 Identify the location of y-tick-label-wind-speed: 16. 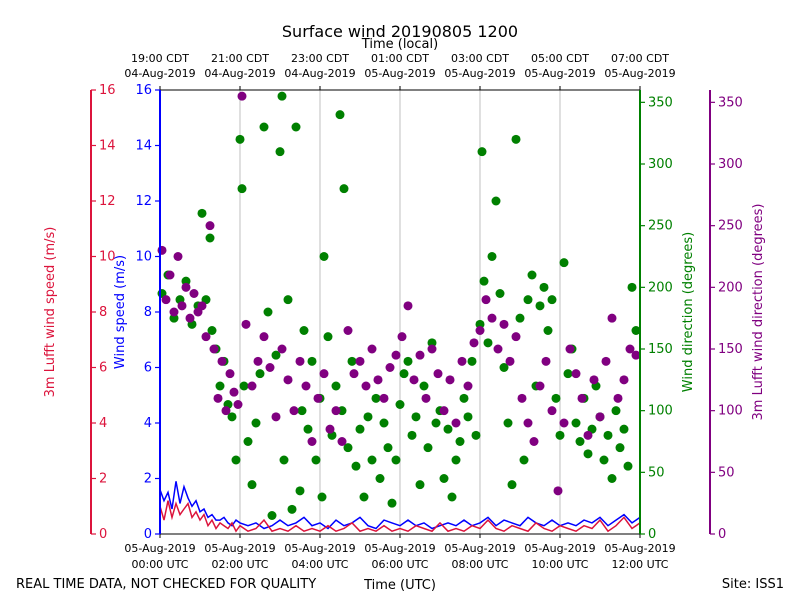
(143, 90).